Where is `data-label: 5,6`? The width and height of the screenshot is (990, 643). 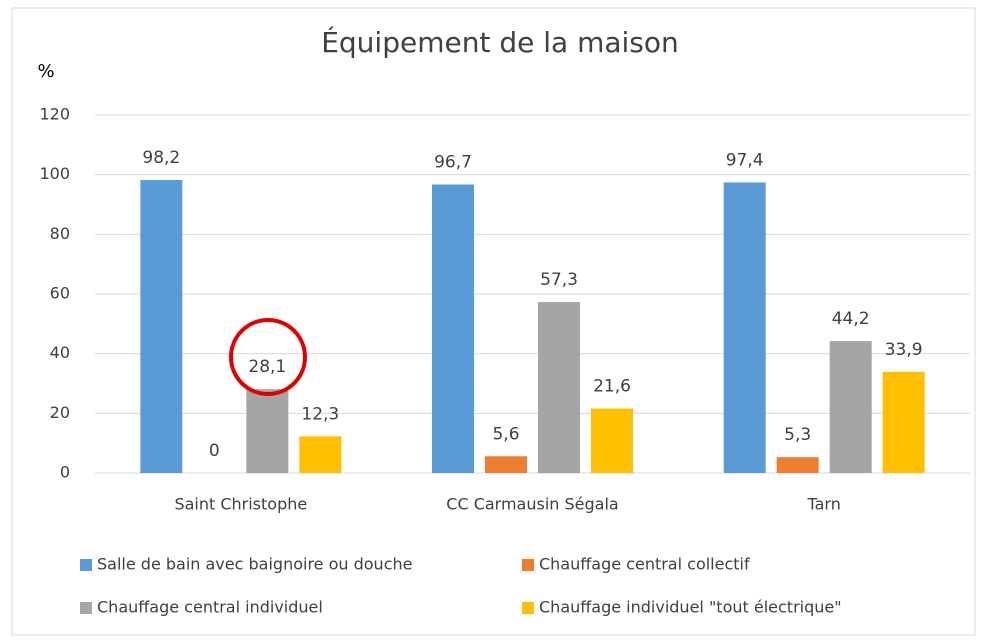
data-label: 5,6 is located at coordinates (505, 434).